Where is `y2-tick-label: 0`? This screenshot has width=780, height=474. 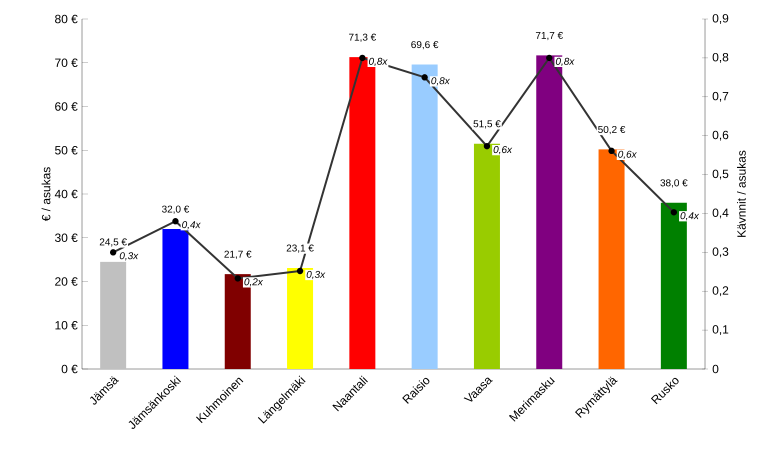 y2-tick-label: 0 is located at coordinates (715, 369).